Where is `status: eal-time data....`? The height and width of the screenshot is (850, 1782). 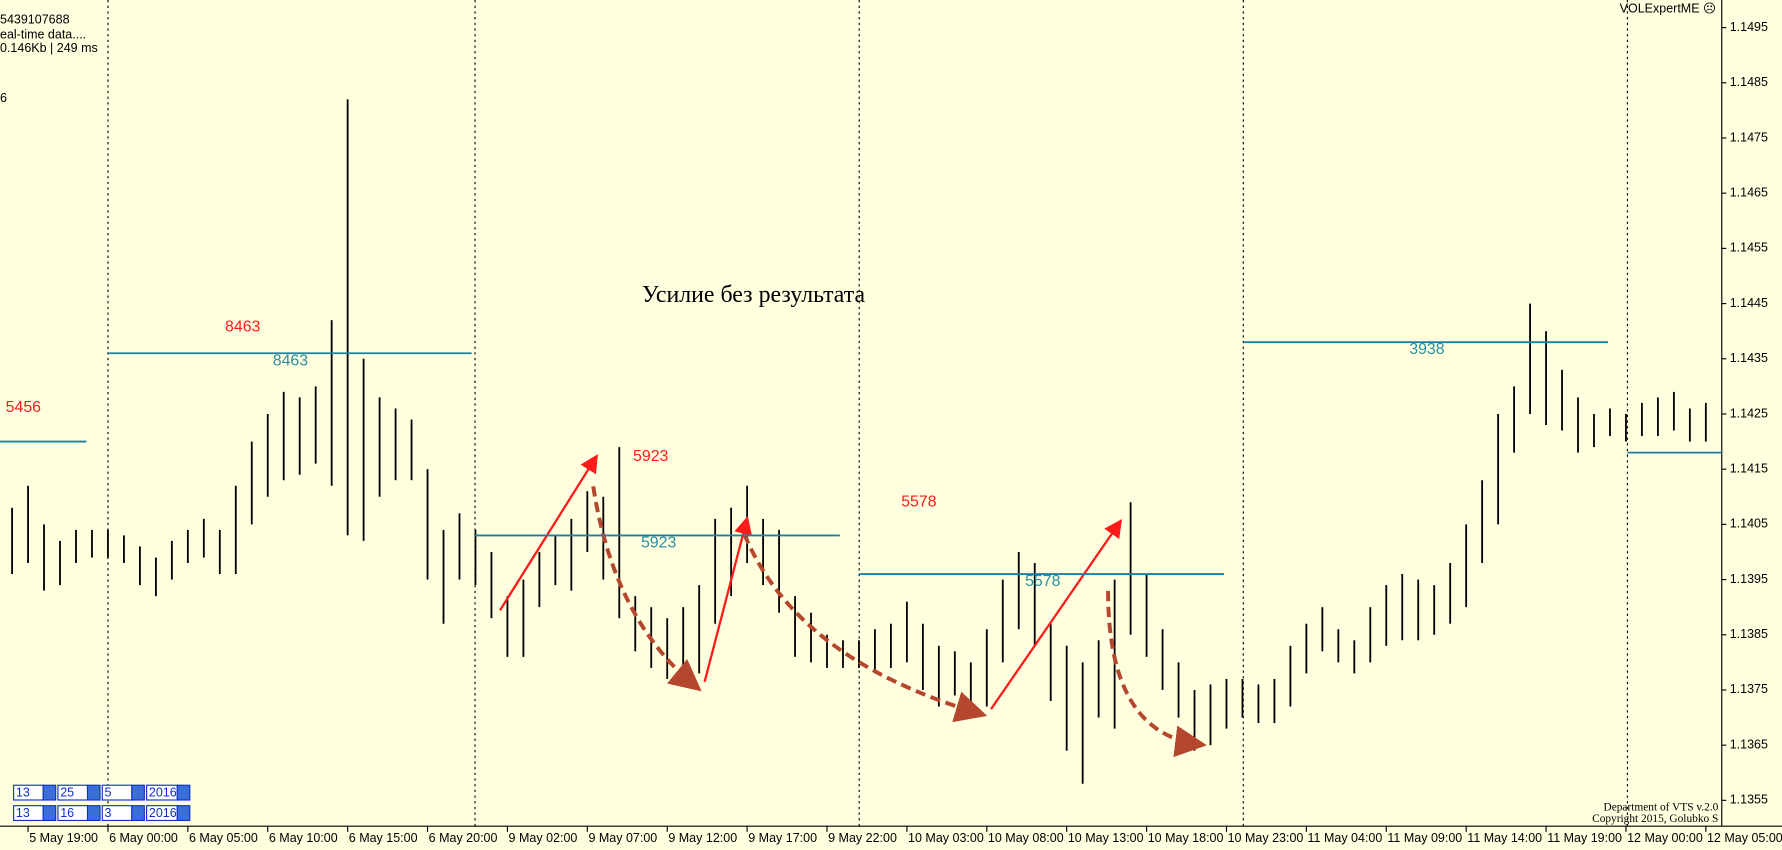
status: eal-time data.... is located at coordinates (43, 35).